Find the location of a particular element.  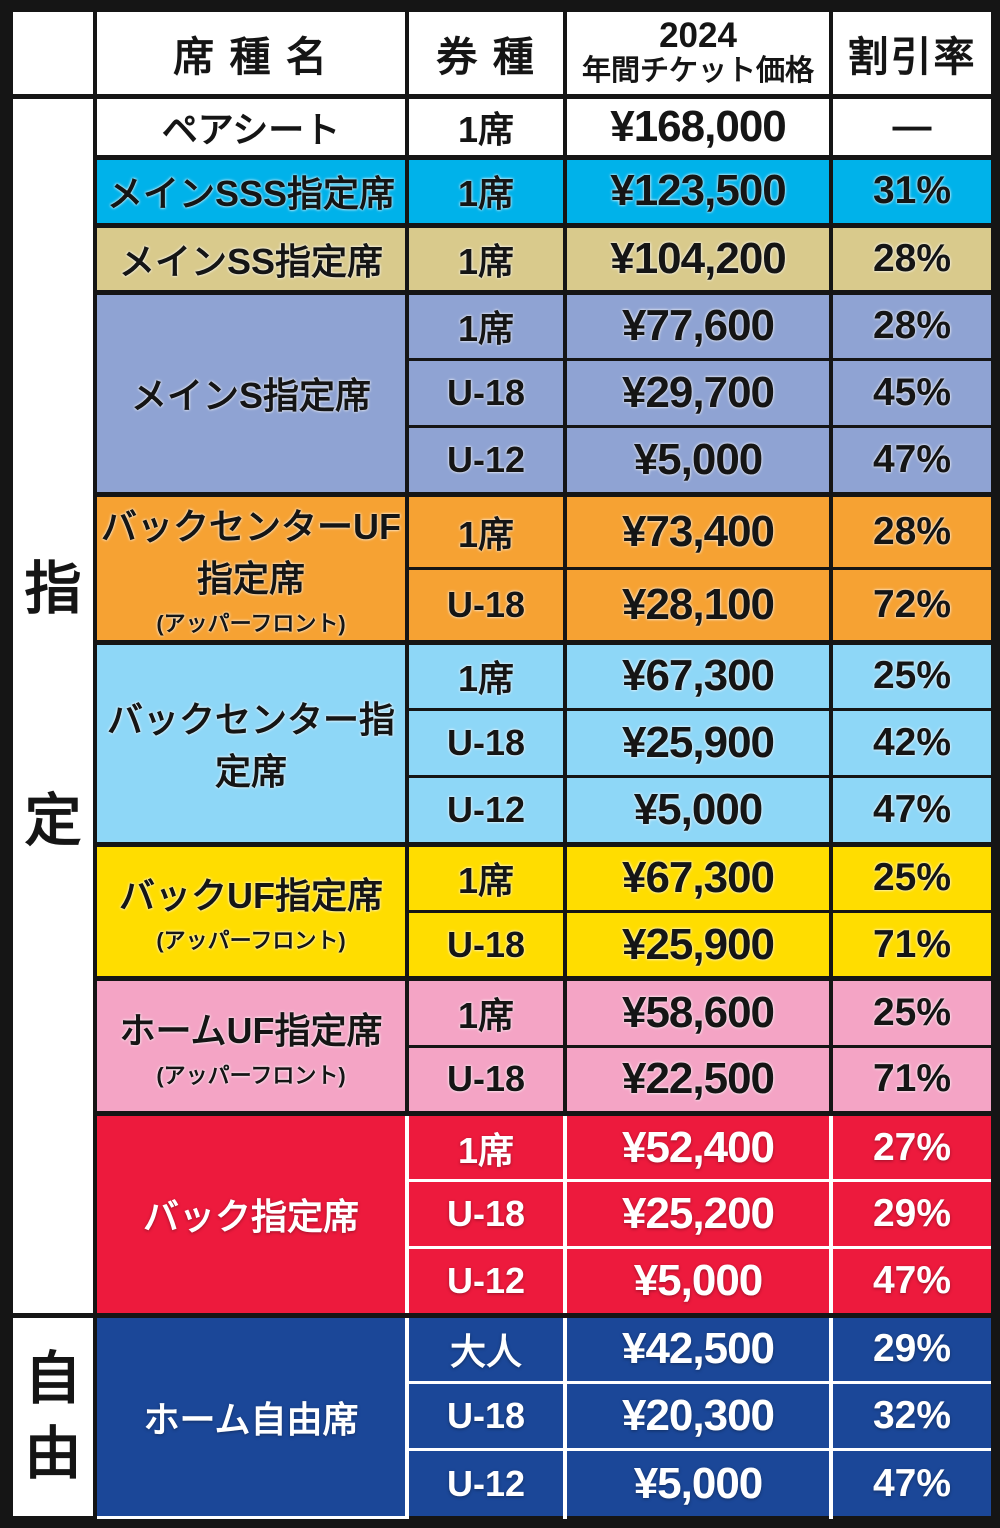

col-header-price: 2024 年間チケット価格 is located at coordinates (698, 54).